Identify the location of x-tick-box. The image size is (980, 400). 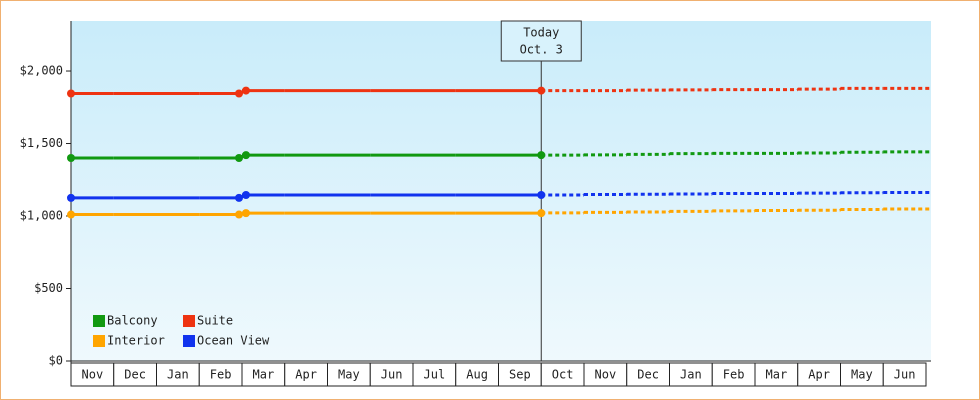
(904, 374).